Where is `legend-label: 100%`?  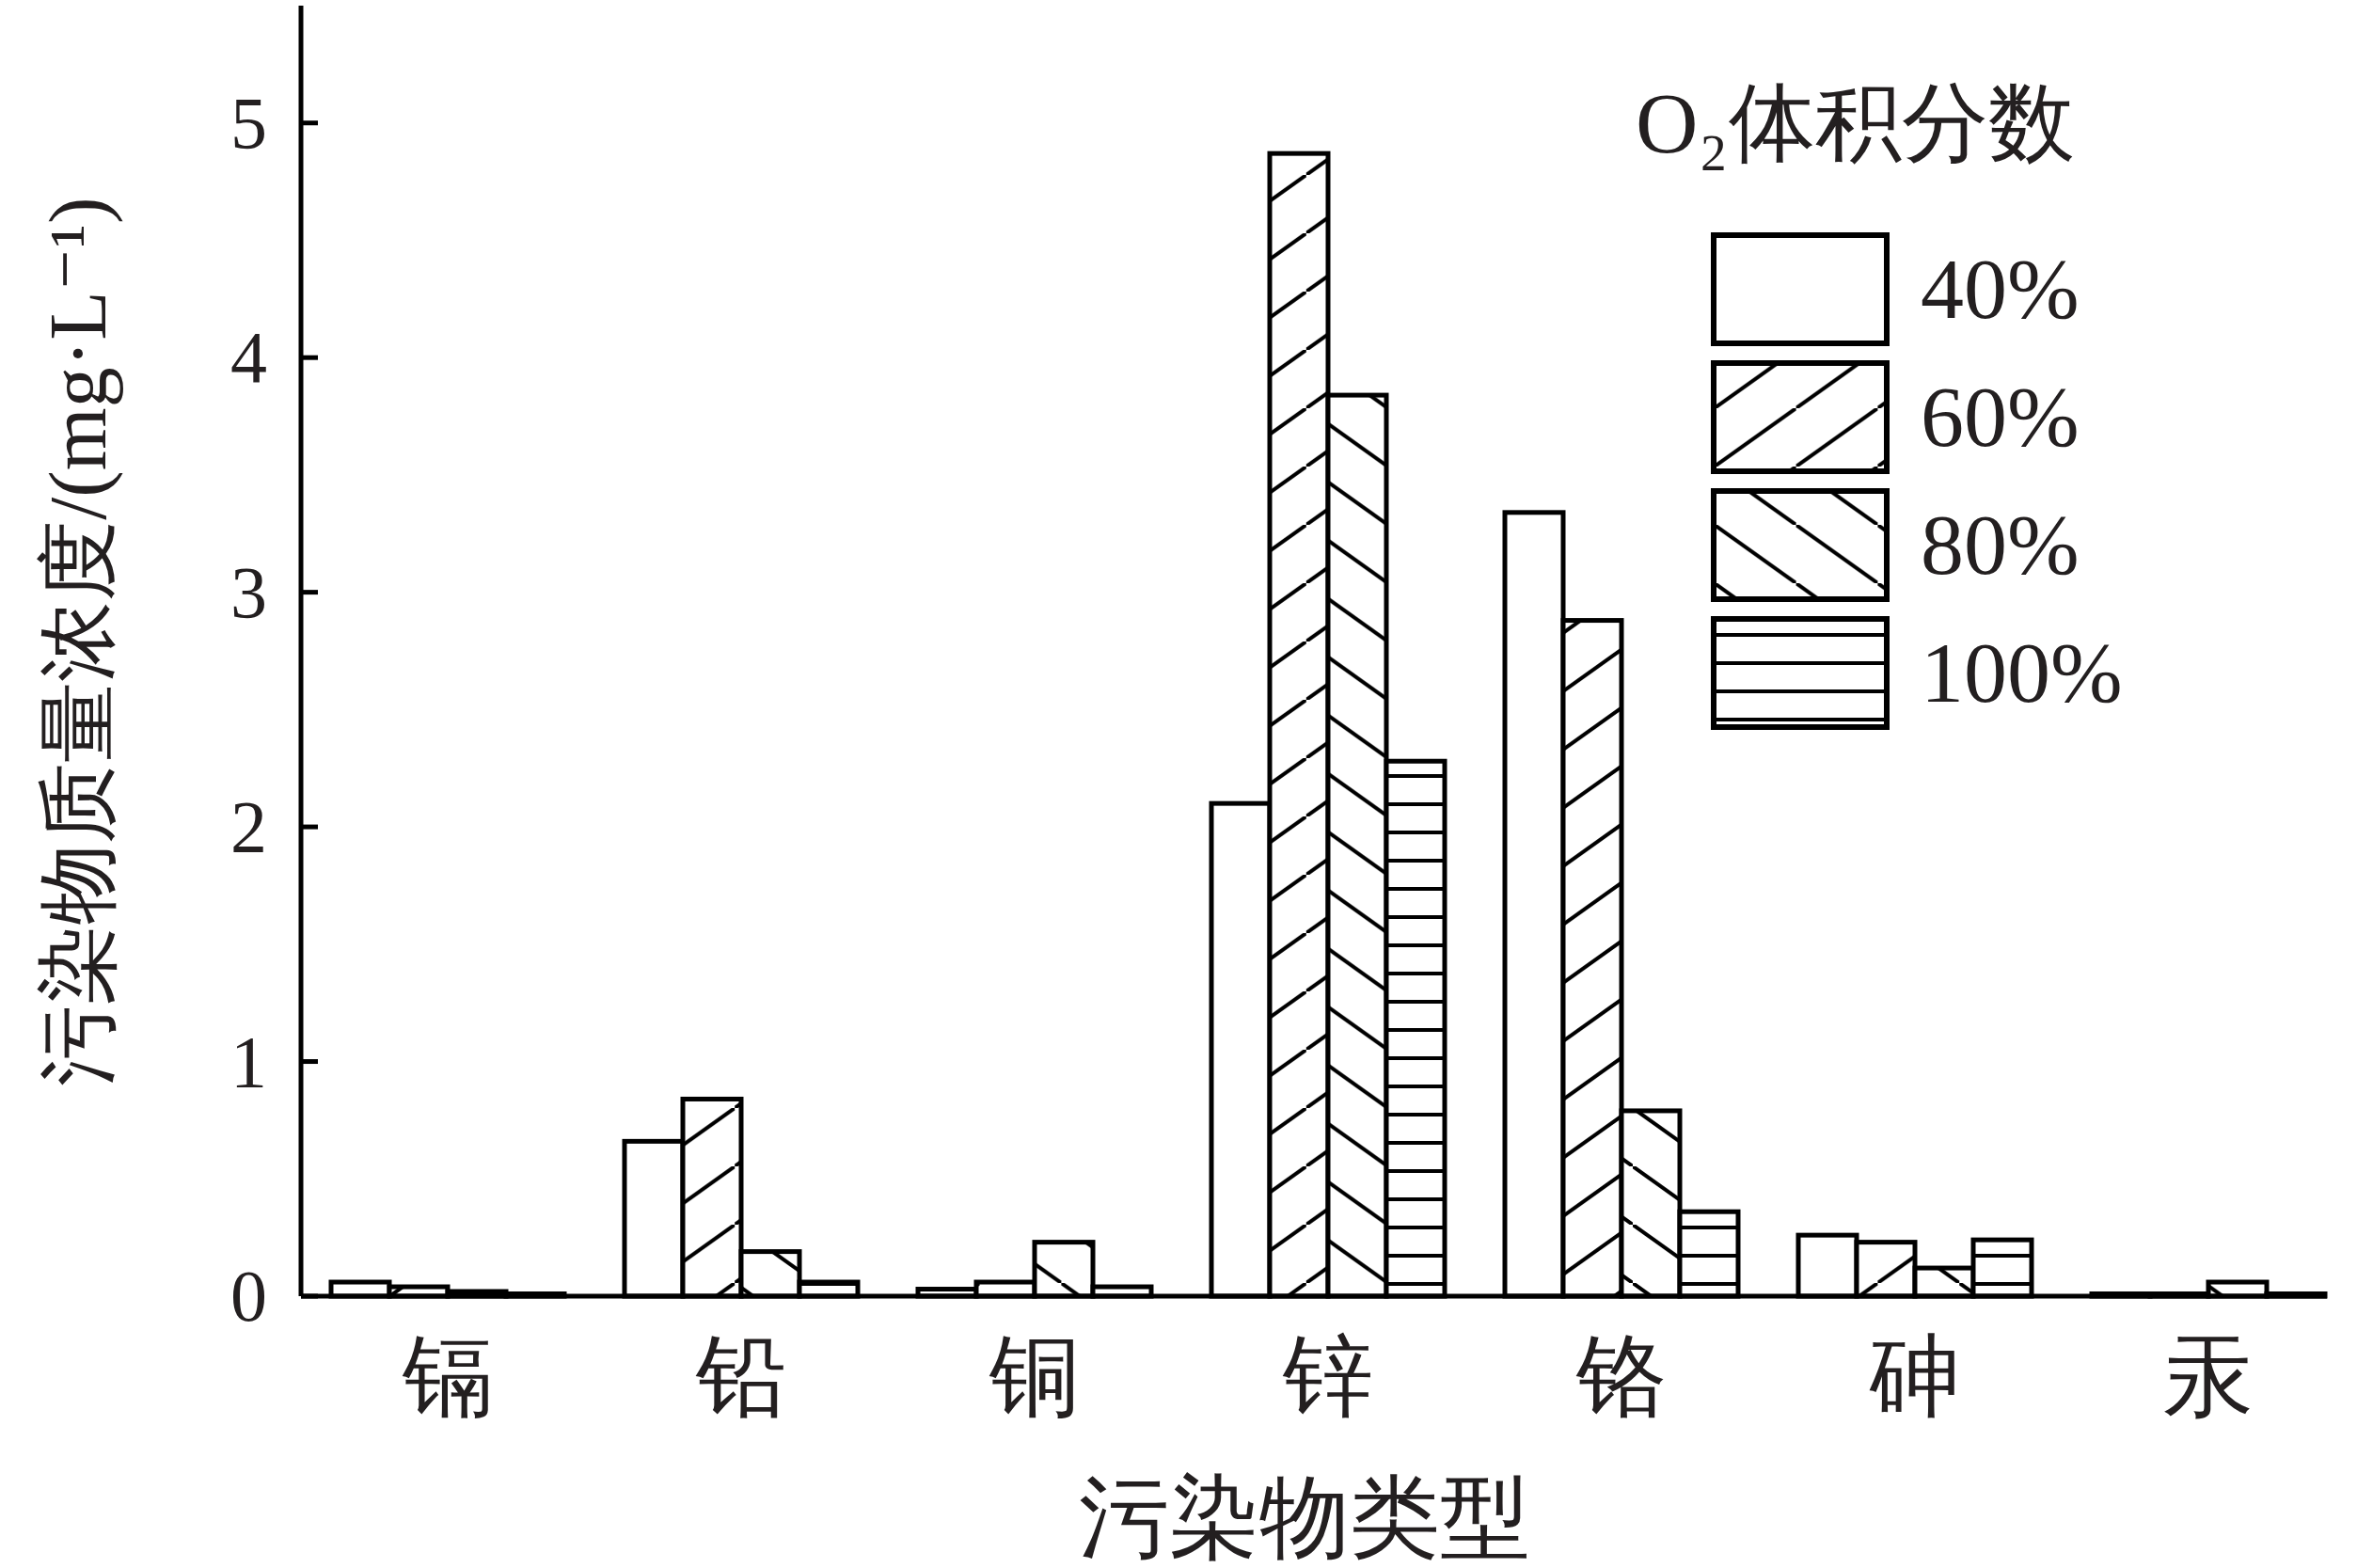
legend-label: 100% is located at coordinates (2022, 673).